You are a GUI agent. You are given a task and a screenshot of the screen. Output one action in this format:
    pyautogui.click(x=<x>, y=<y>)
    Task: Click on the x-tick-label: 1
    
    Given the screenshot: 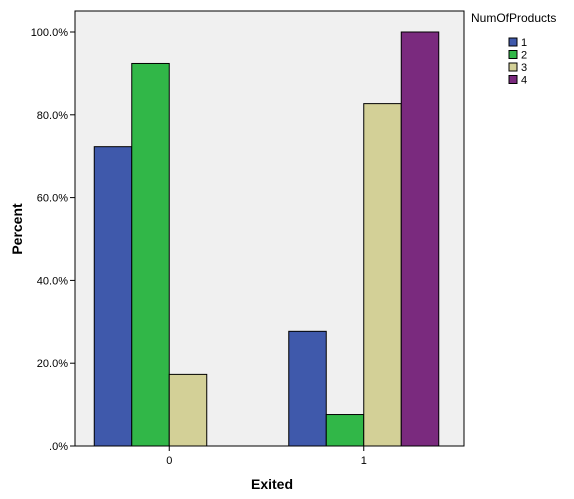 What is the action you would take?
    pyautogui.click(x=364, y=461)
    